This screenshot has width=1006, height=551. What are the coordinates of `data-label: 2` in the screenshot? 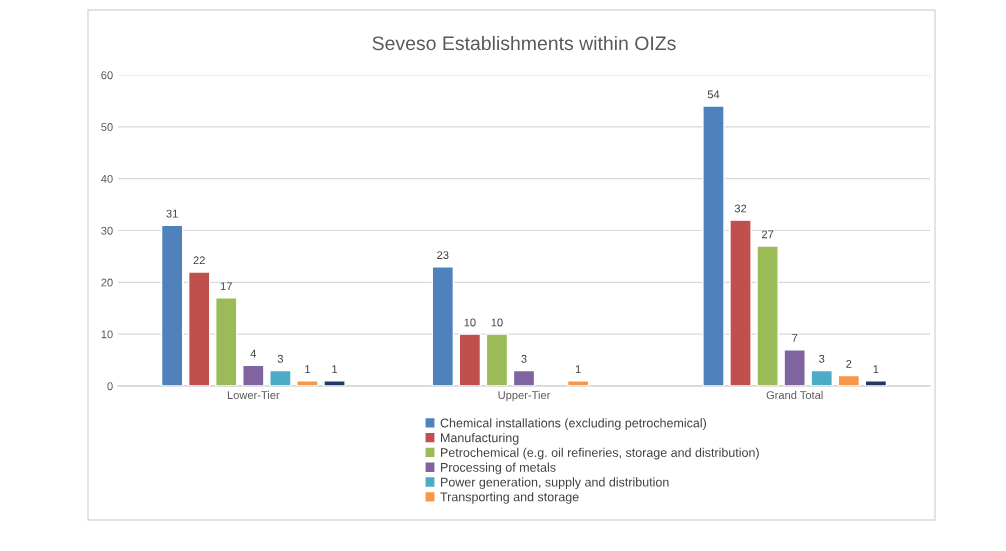 It's located at (849, 364).